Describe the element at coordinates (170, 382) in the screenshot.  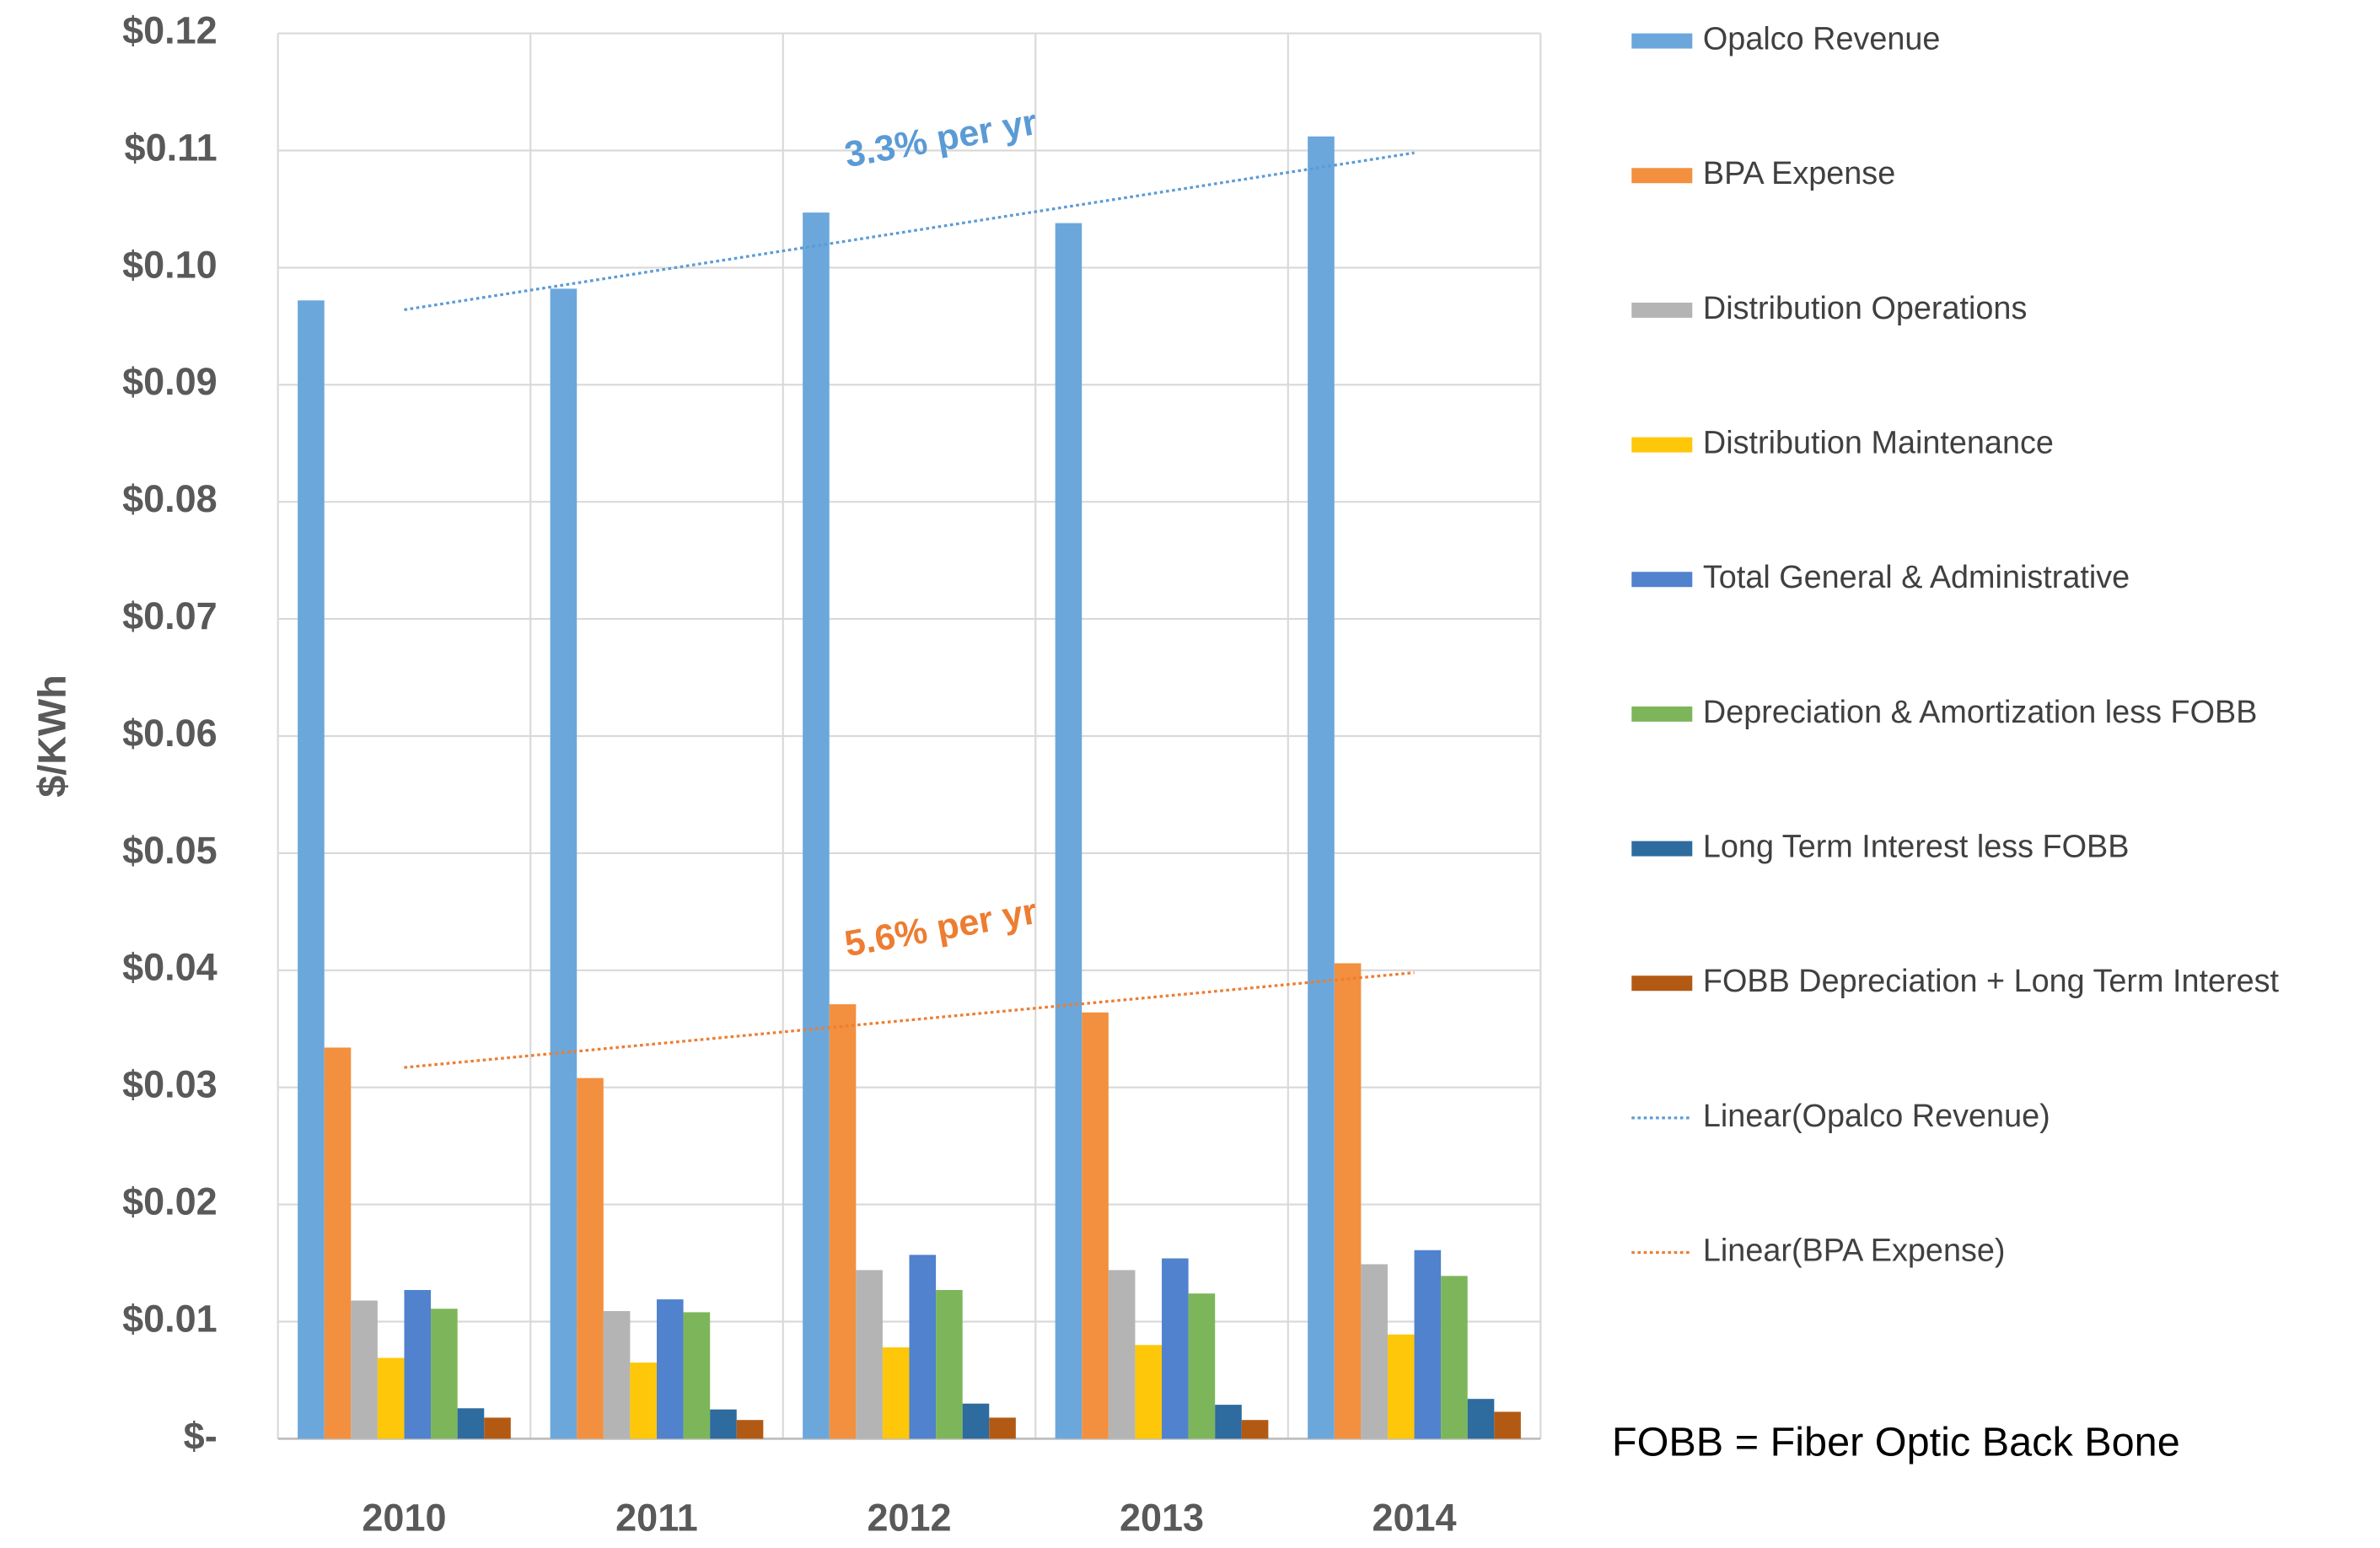
I see `y-tick-label: $0.09` at that location.